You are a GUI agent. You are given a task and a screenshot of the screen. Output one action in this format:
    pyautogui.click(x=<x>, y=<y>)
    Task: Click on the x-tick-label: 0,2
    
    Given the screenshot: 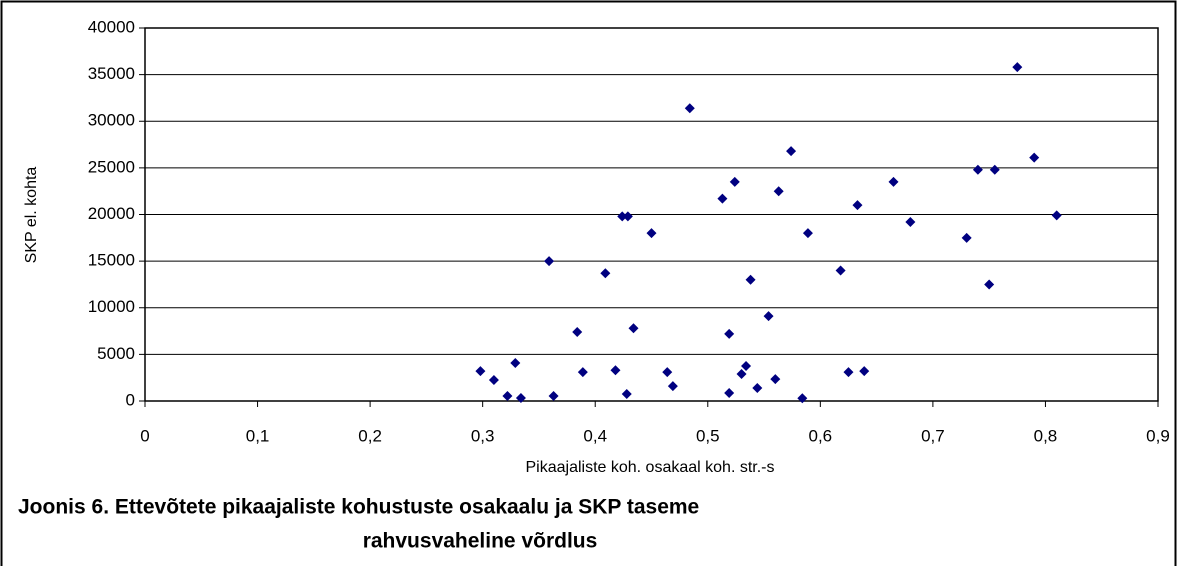 What is the action you would take?
    pyautogui.click(x=370, y=435)
    